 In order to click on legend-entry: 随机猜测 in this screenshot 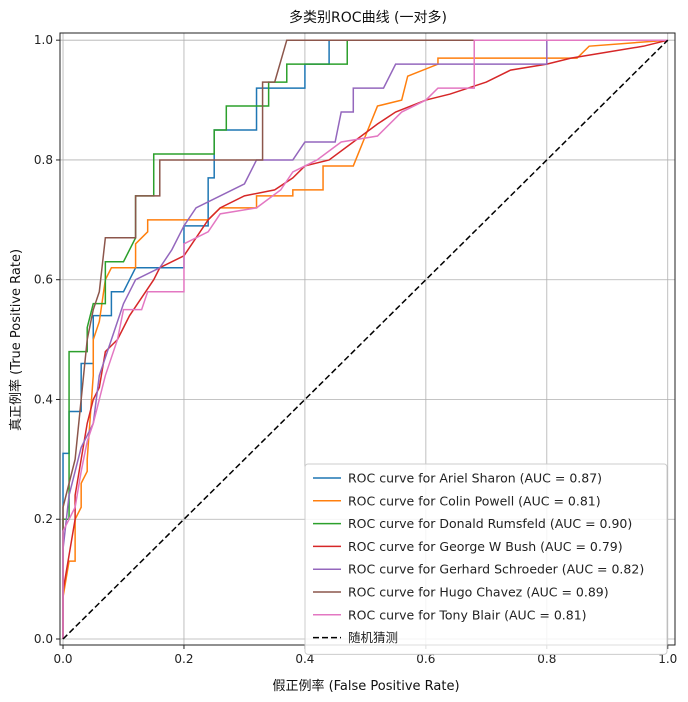, I will do `click(373, 637)`.